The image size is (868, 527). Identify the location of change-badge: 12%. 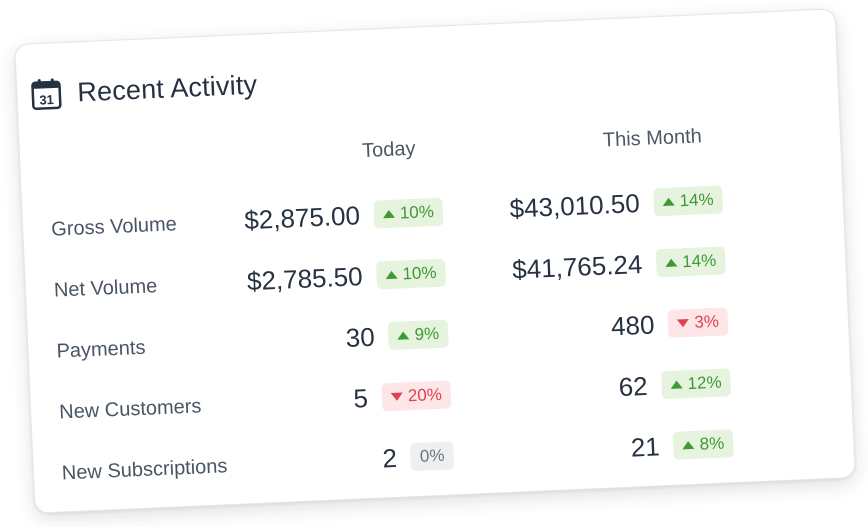
(696, 384).